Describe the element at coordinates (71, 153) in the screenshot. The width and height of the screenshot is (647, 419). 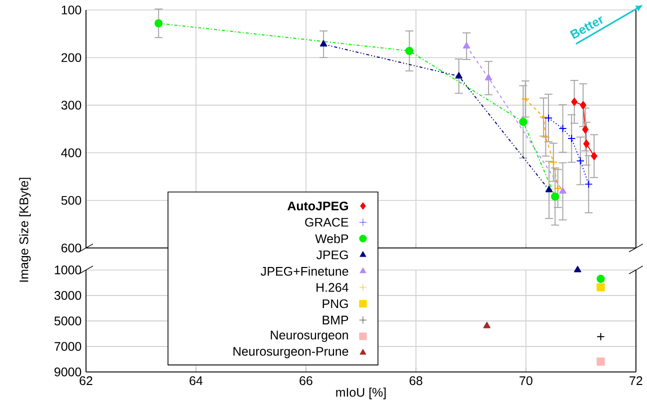
I see `y-tick-label: 400` at that location.